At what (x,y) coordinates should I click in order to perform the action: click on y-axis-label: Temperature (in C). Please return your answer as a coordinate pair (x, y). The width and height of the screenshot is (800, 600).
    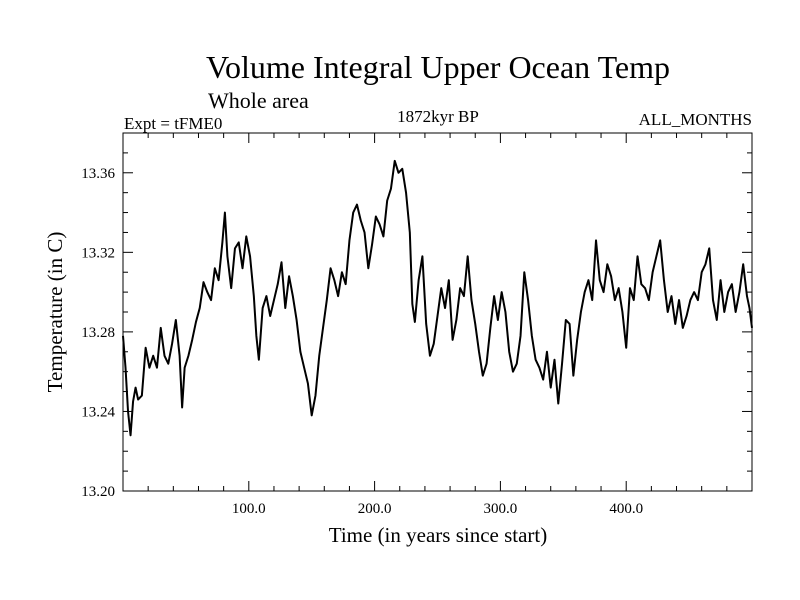
    Looking at the image, I should click on (55, 312).